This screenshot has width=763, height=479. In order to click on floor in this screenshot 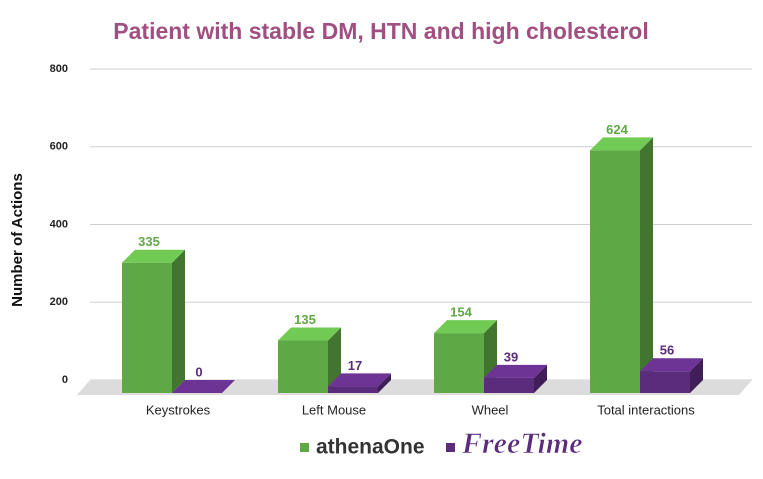, I will do `click(414, 387)`.